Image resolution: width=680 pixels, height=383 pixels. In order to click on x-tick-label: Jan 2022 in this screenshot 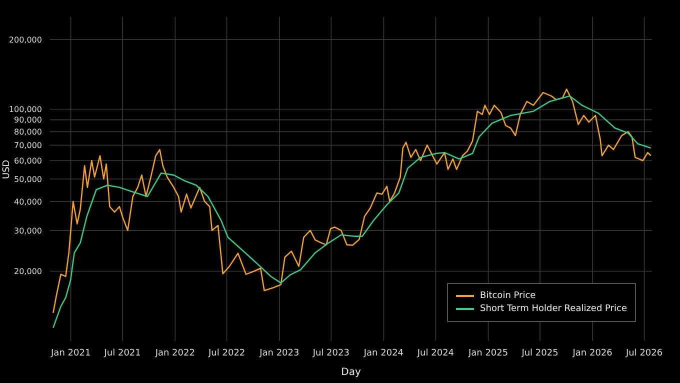, I will do `click(174, 353)`.